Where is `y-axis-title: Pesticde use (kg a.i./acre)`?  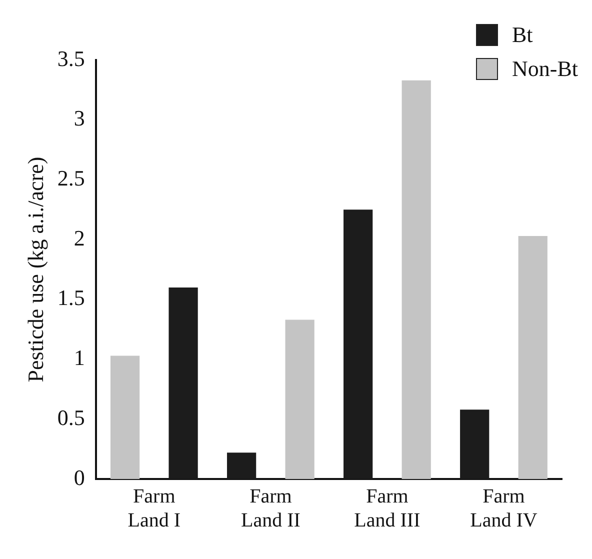 y-axis-title: Pesticde use (kg a.i./acre) is located at coordinates (35, 269).